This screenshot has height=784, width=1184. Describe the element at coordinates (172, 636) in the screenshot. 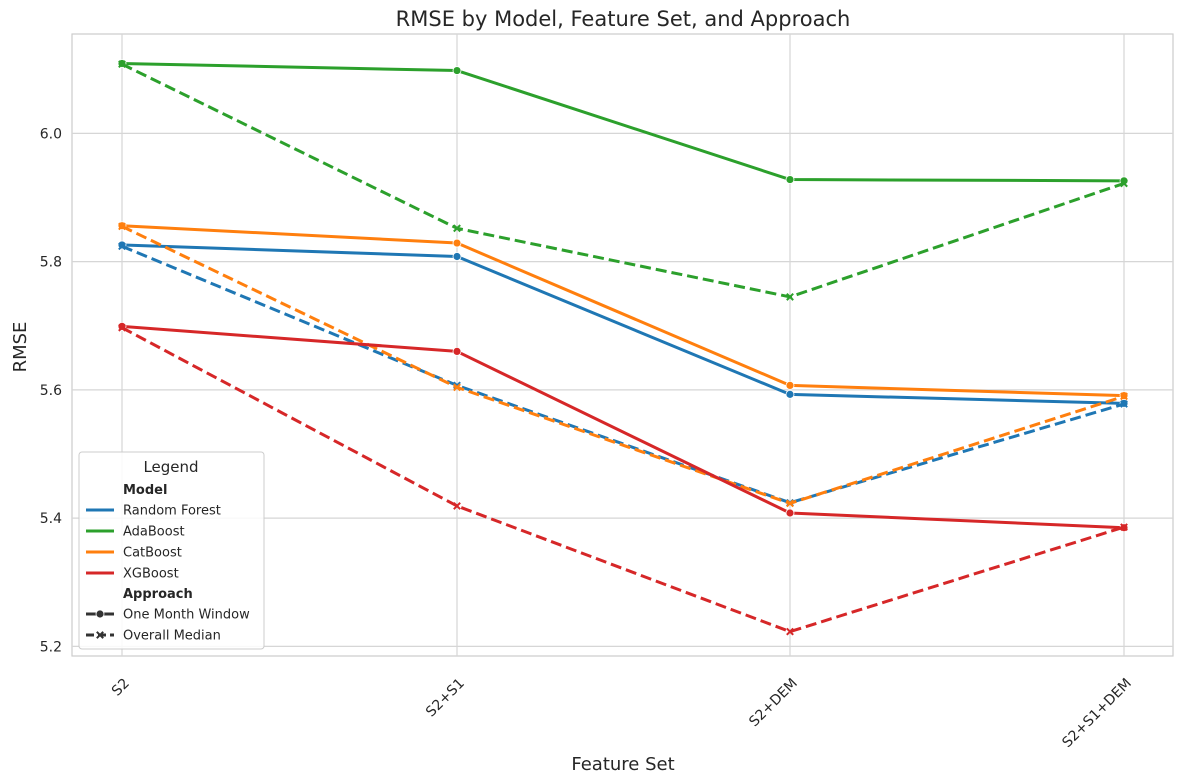

I see `legend-entry-label: Overall Median` at that location.